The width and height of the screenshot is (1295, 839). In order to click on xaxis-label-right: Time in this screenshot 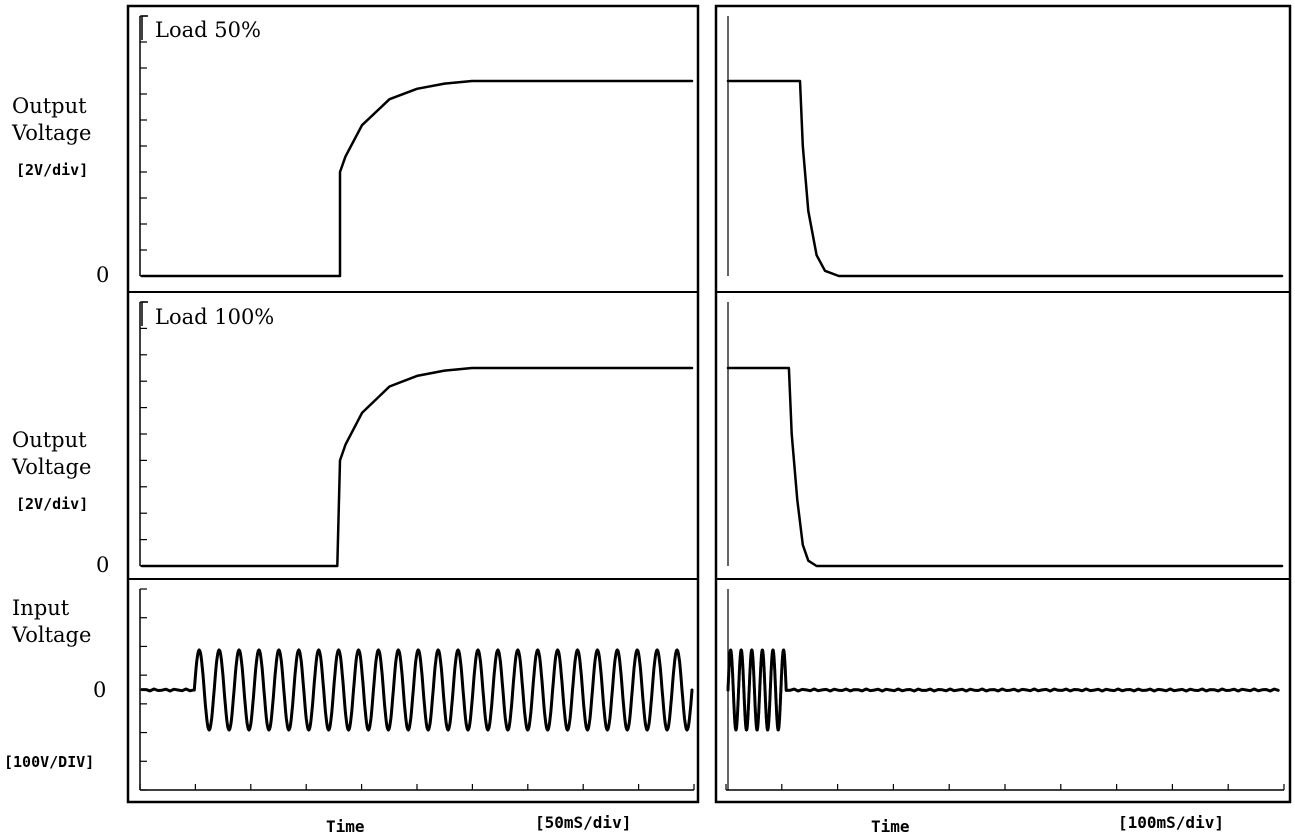, I will do `click(890, 826)`.